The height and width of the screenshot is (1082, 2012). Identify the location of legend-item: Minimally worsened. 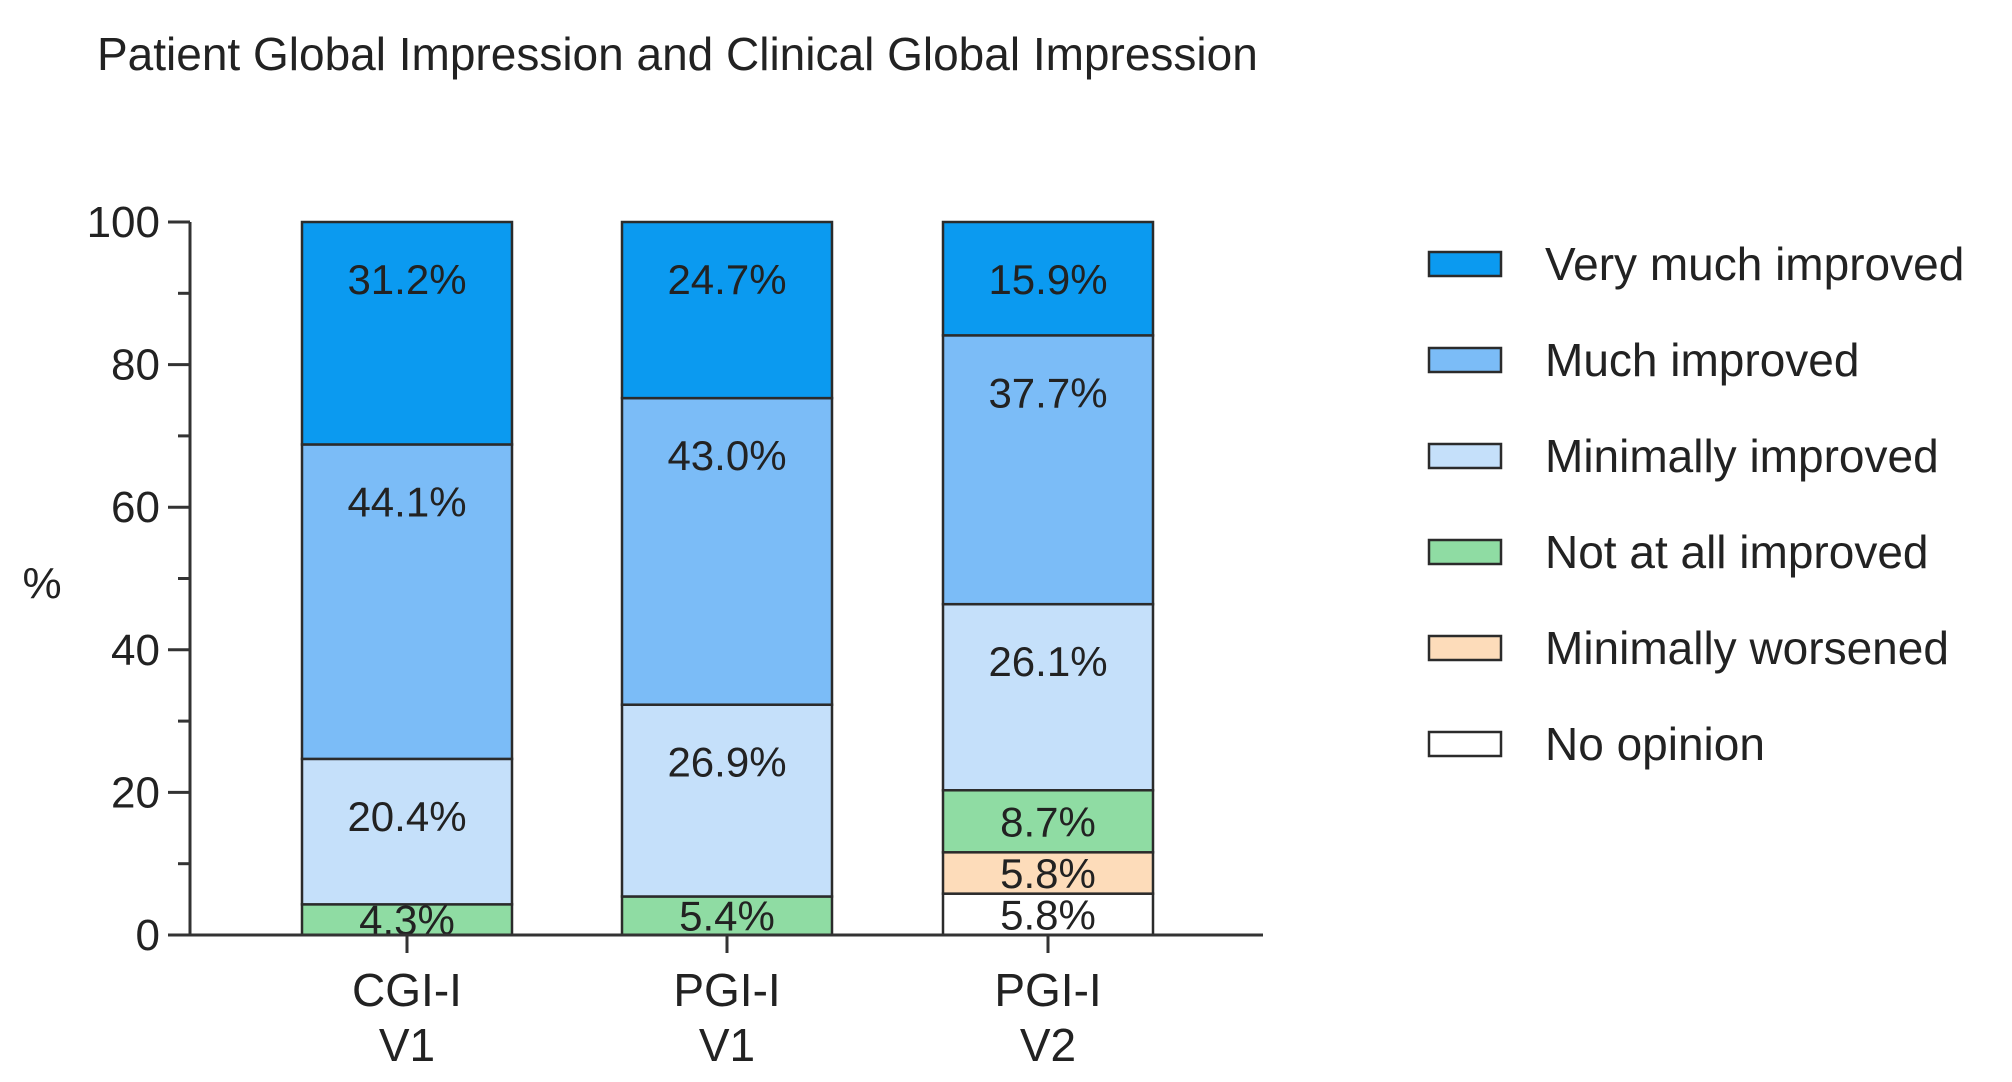
(1688, 648).